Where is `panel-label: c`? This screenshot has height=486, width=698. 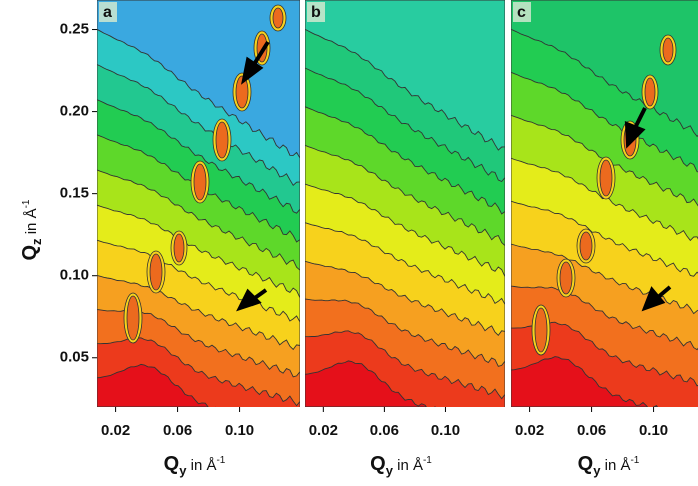
panel-label: c is located at coordinates (521, 12).